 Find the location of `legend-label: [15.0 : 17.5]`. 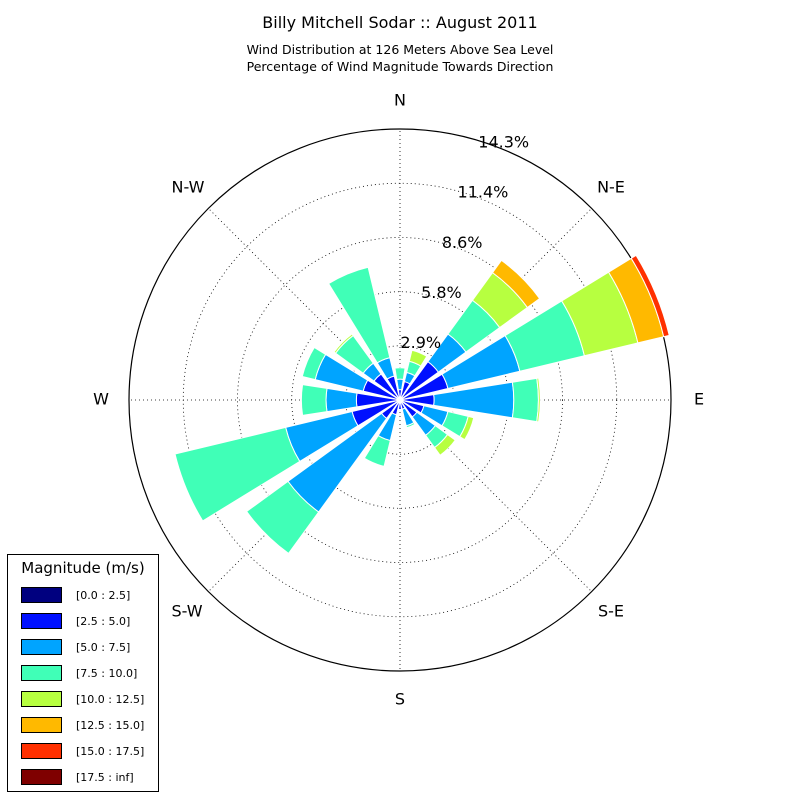

legend-label: [15.0 : 17.5] is located at coordinates (110, 751).